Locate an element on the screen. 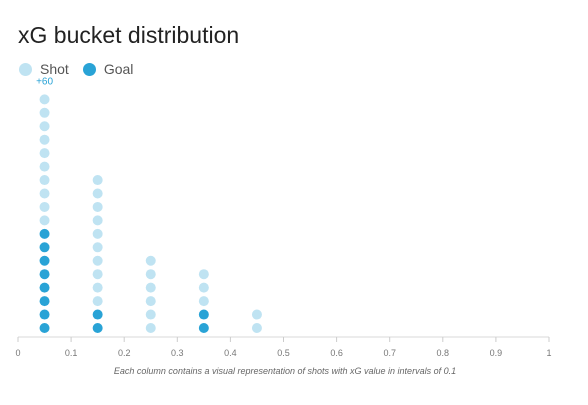  overflow-count-label: +60 is located at coordinates (44, 81).